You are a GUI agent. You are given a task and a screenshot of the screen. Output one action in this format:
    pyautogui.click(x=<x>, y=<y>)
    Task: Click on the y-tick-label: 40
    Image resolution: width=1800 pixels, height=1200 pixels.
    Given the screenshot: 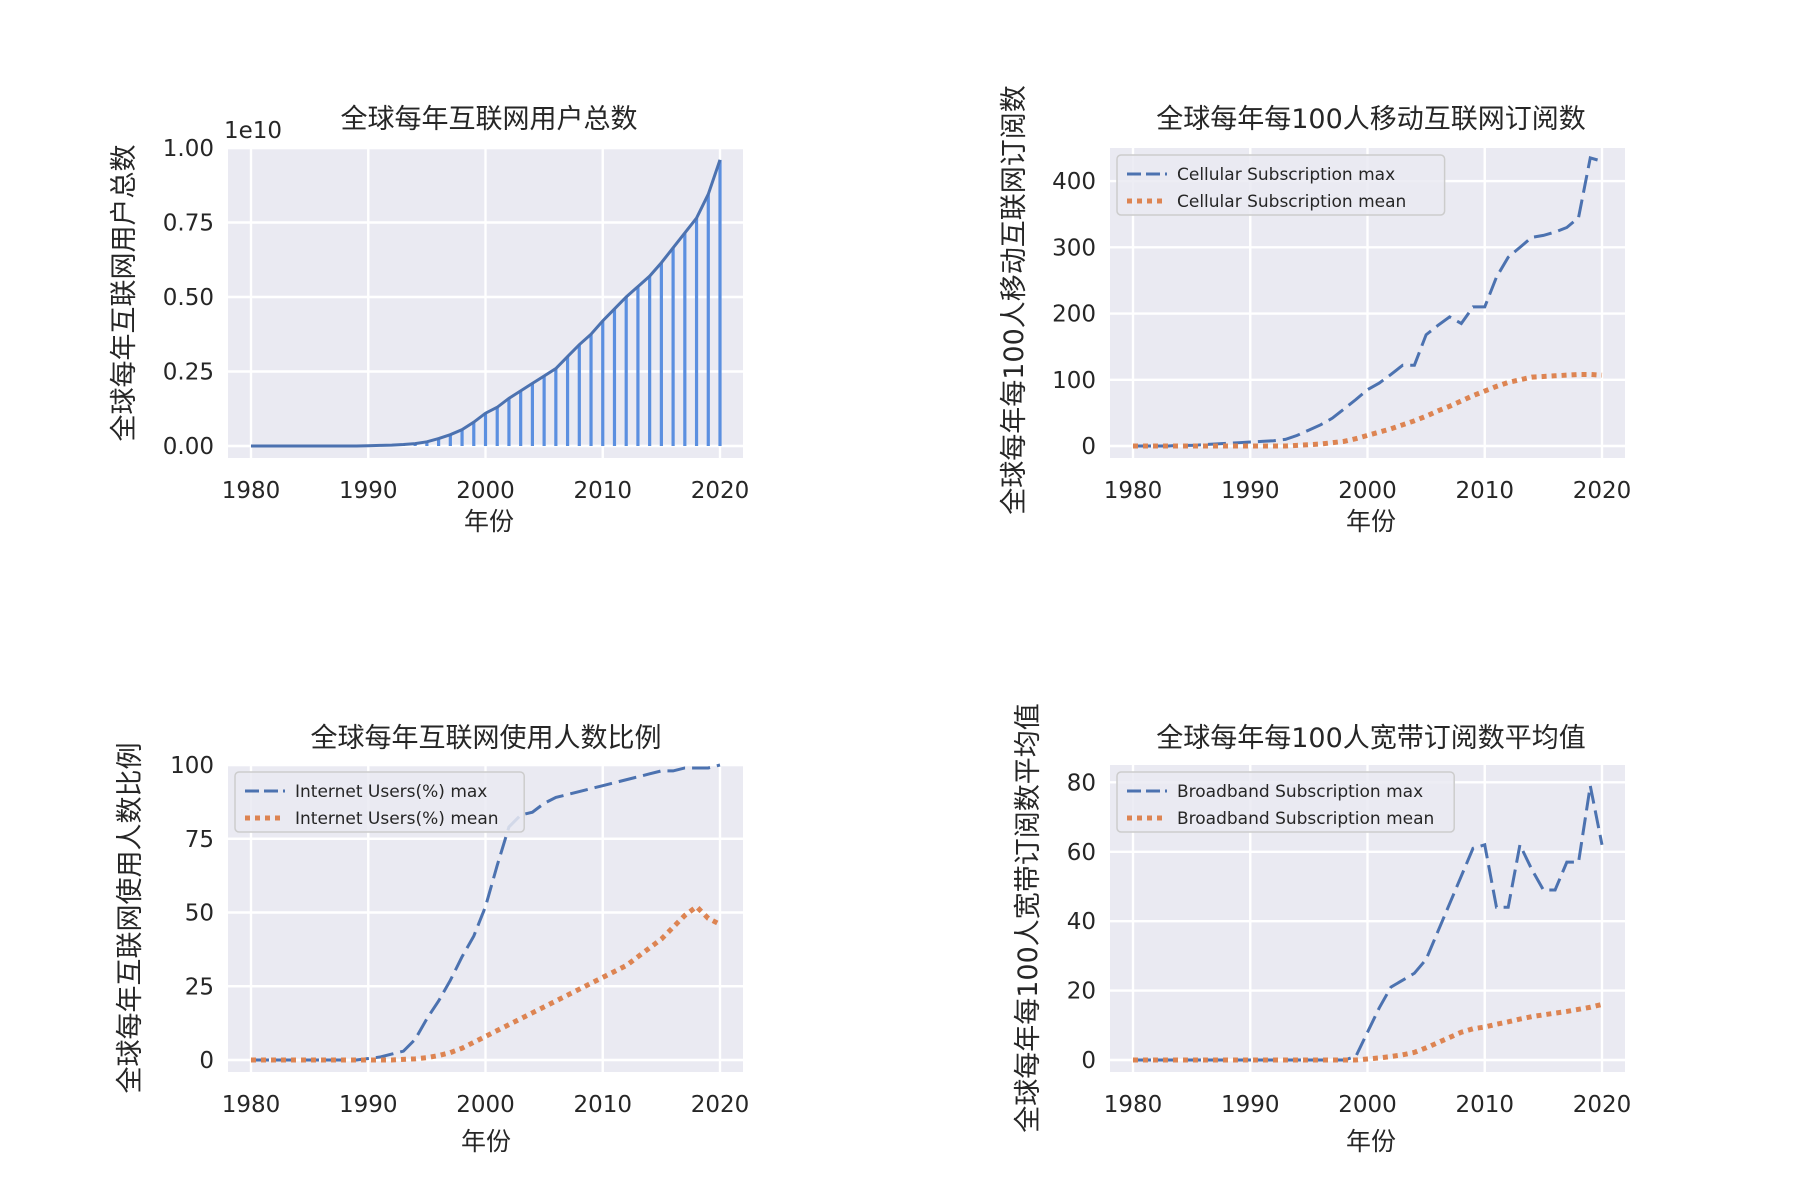 What is the action you would take?
    pyautogui.click(x=1081, y=922)
    